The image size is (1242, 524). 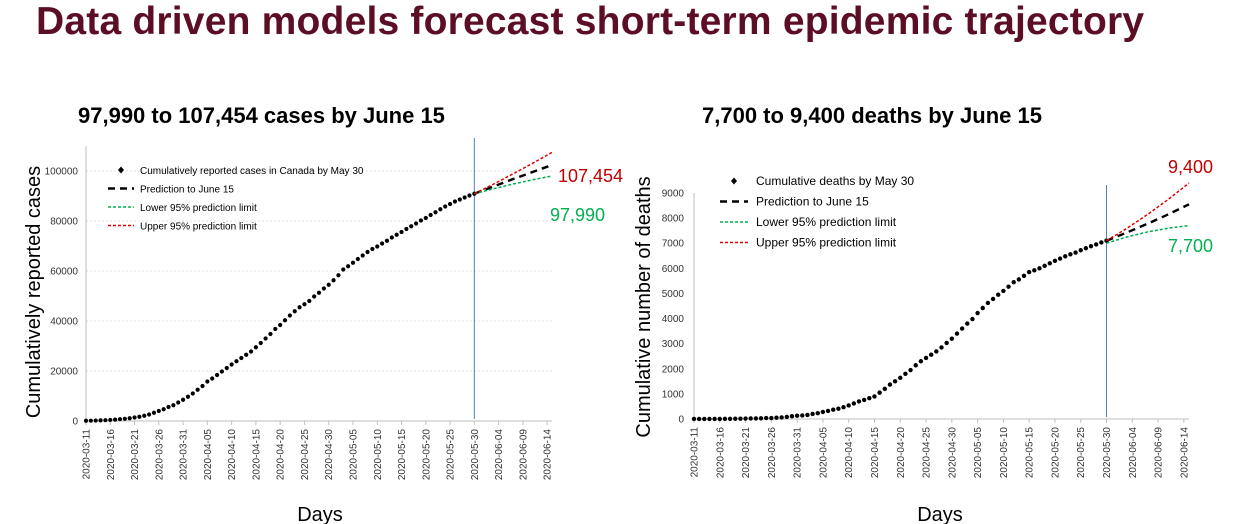 What do you see at coordinates (823, 453) in the screenshot?
I see `deaths-x-tick-label: 2020-04-05` at bounding box center [823, 453].